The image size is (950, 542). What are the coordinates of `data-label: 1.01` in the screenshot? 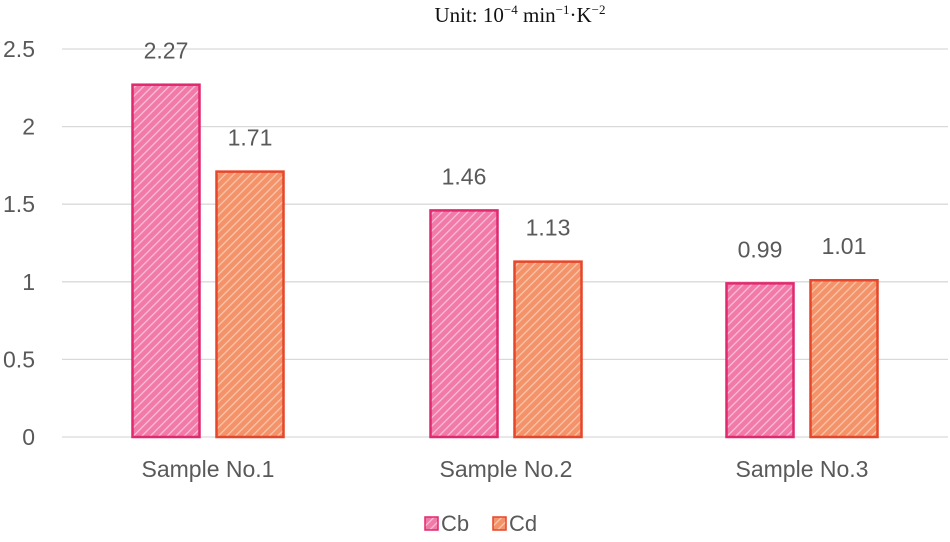 It's located at (844, 246).